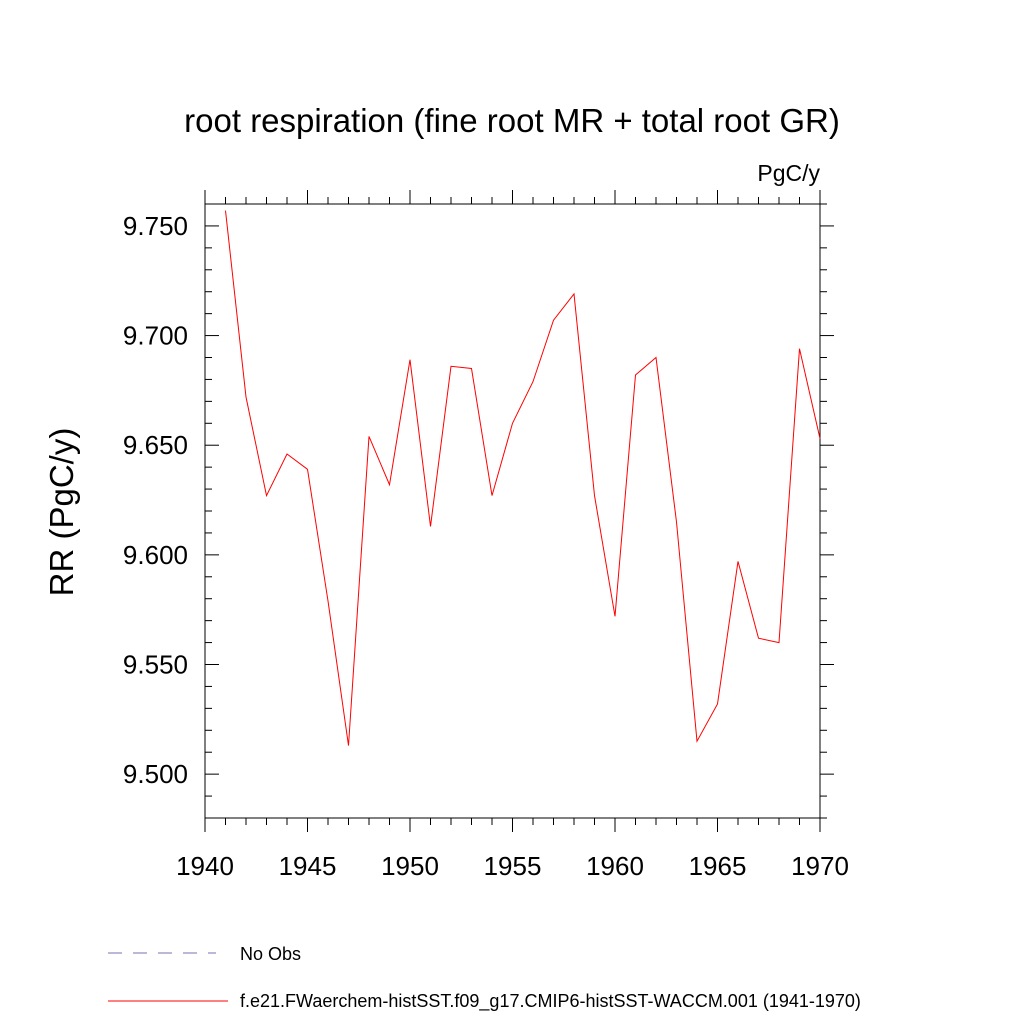 This screenshot has width=1024, height=1024. Describe the element at coordinates (205, 866) in the screenshot. I see `x-tick-label: 1940` at that location.